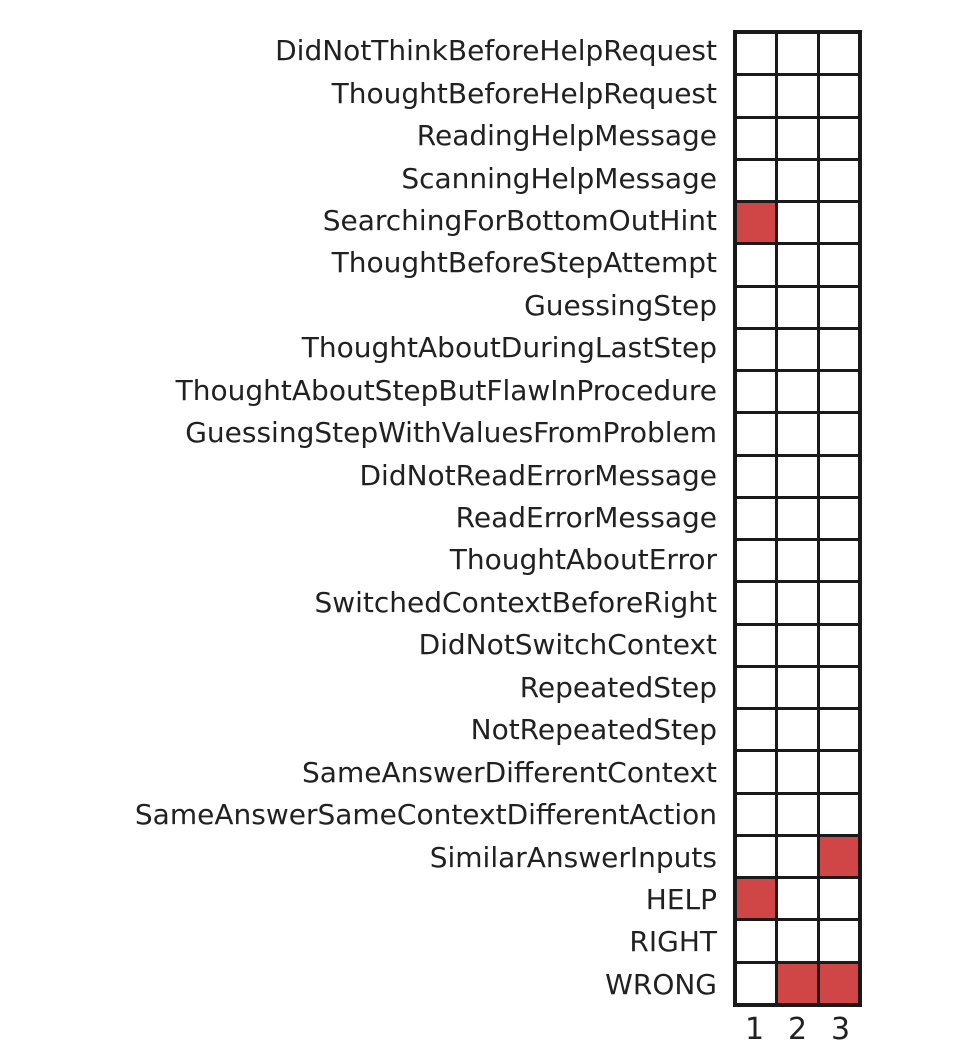 The height and width of the screenshot is (1062, 972). What do you see at coordinates (567, 645) in the screenshot?
I see `row-label: DidNotSwitchContext` at bounding box center [567, 645].